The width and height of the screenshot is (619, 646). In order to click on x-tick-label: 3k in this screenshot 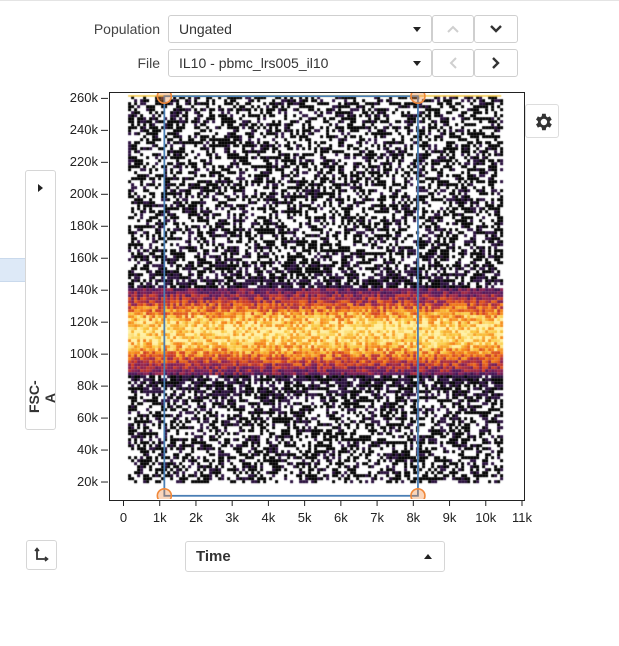, I will do `click(232, 517)`.